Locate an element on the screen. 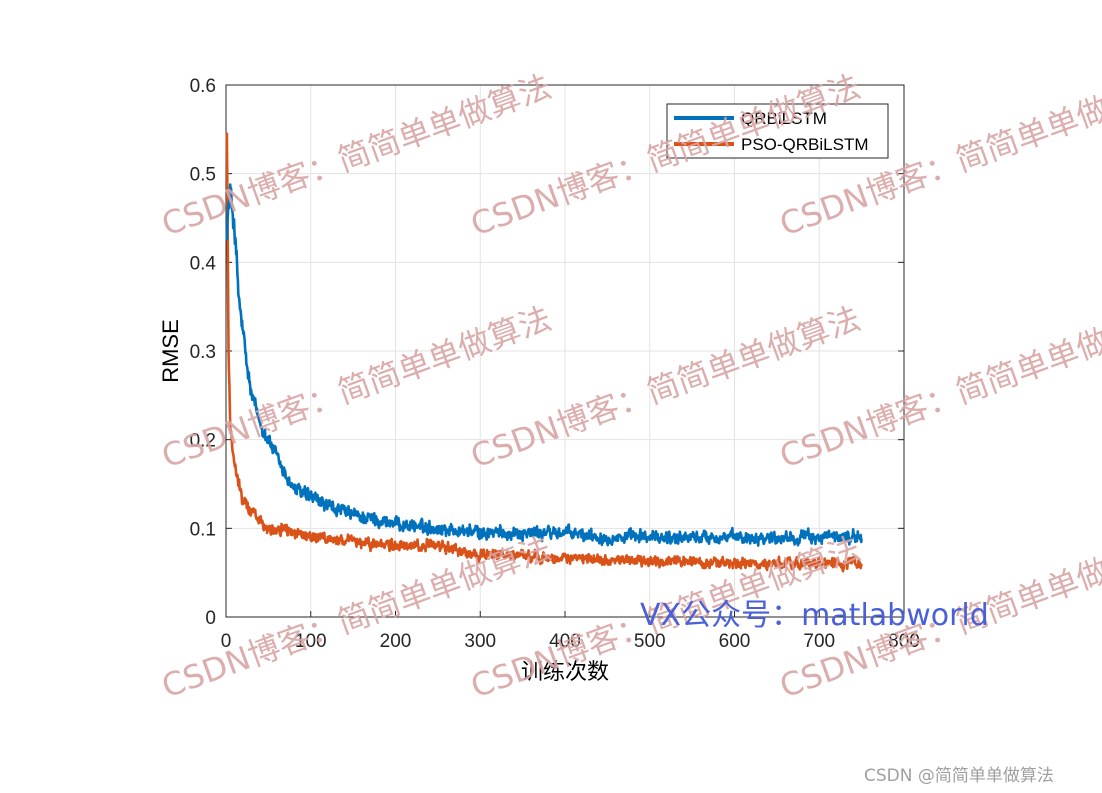 Image resolution: width=1102 pixels, height=793 pixels. x-tick-label: 700 is located at coordinates (819, 641).